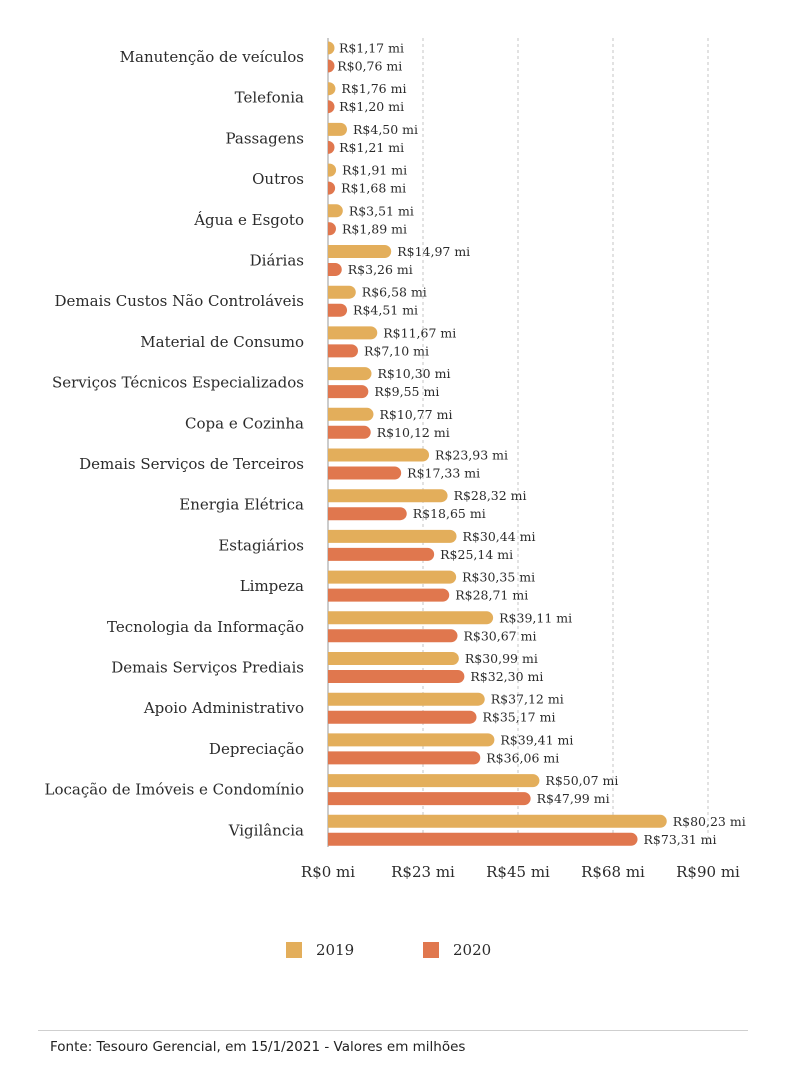 The width and height of the screenshot is (801, 1080). What do you see at coordinates (499, 536) in the screenshot?
I see `data-label-2019: R$30,44 mi` at bounding box center [499, 536].